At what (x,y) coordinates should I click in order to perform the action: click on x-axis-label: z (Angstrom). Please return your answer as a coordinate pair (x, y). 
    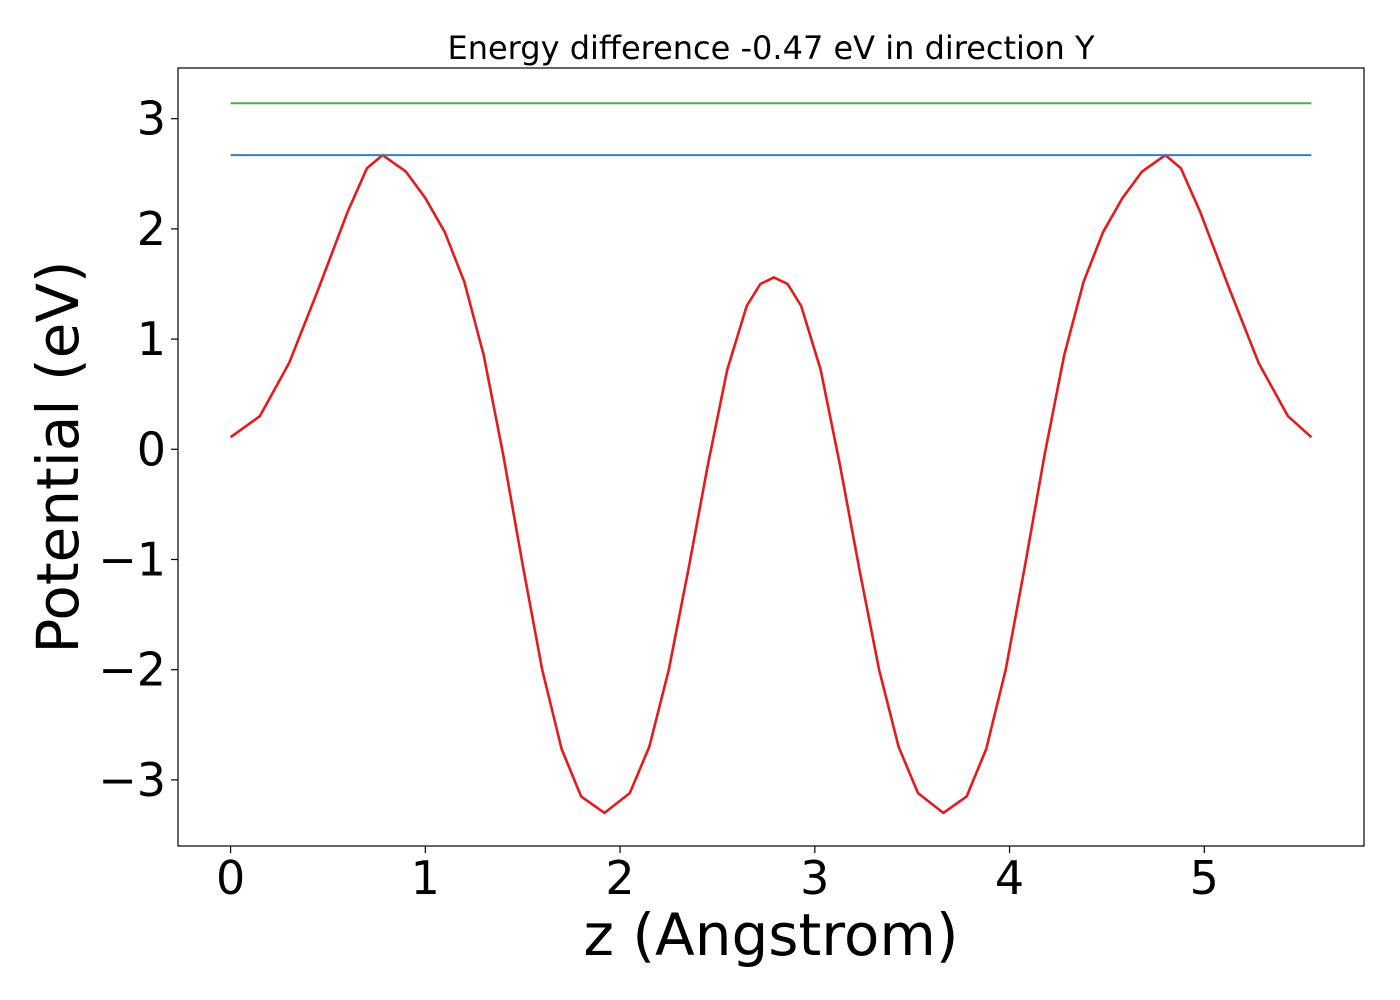
    Looking at the image, I should click on (771, 935).